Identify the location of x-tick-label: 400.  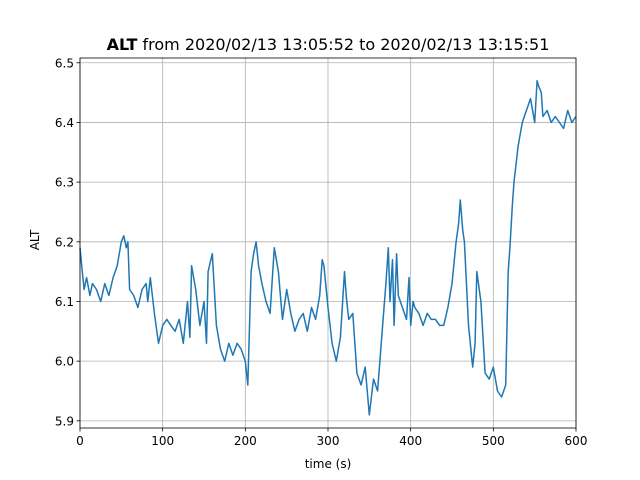
(410, 441).